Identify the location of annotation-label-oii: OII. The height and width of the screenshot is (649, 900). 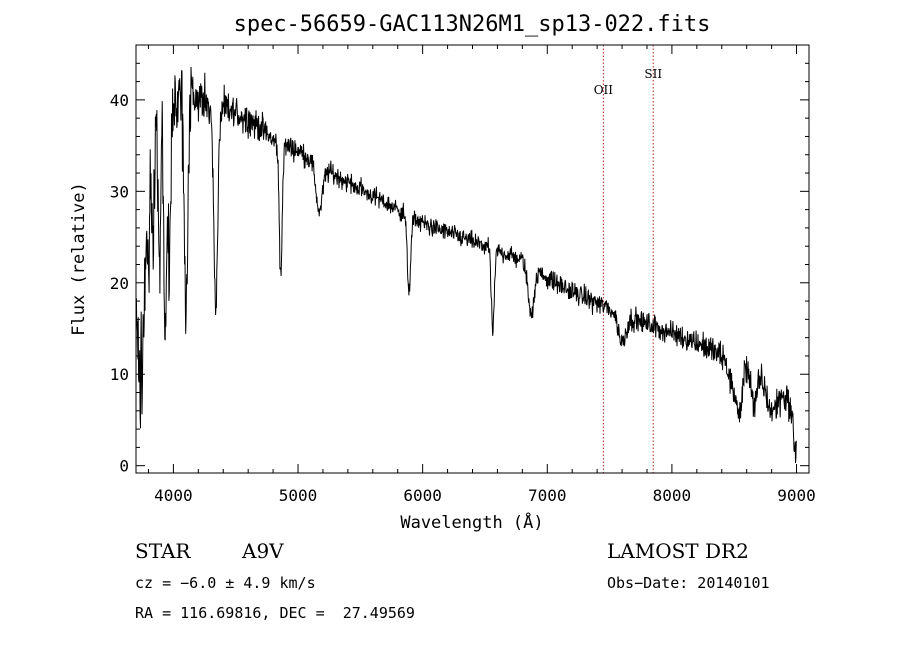
(604, 90).